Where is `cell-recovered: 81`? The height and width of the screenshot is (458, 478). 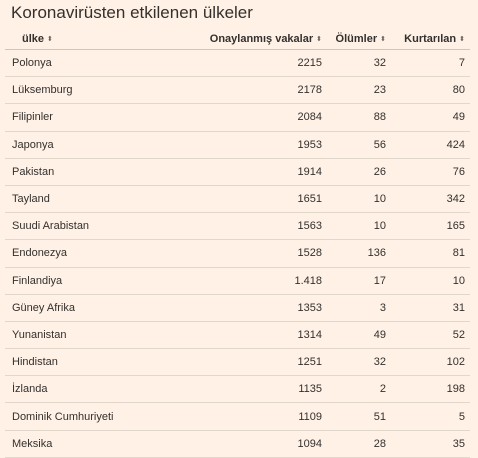 cell-recovered: 81 is located at coordinates (430, 253).